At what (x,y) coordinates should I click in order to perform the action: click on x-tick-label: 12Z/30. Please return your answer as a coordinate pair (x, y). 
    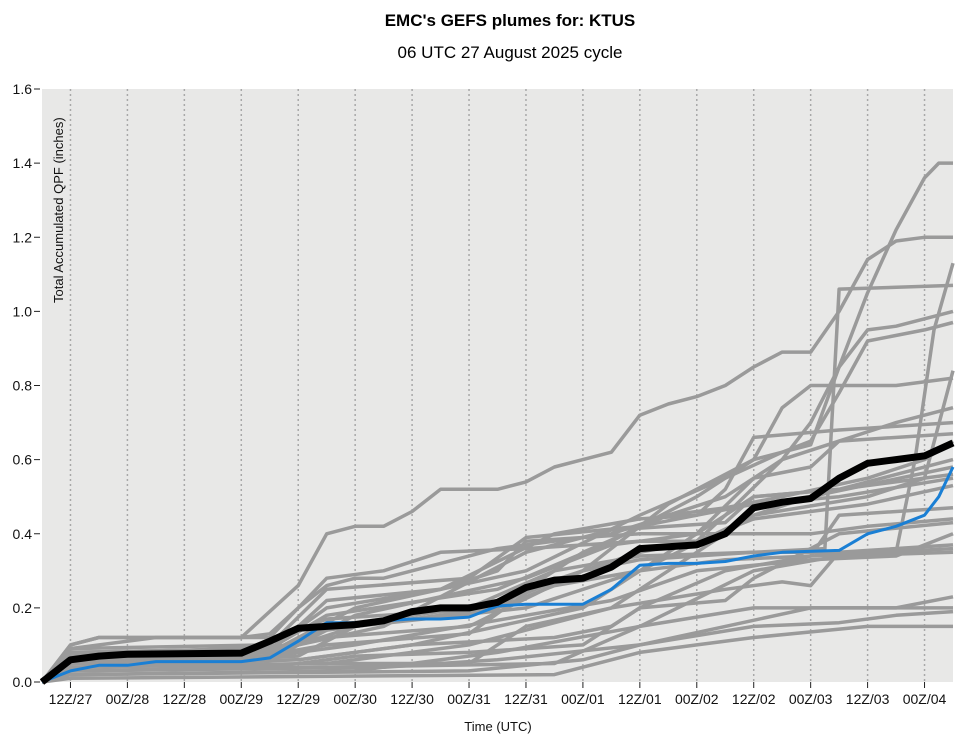
    Looking at the image, I should click on (412, 699).